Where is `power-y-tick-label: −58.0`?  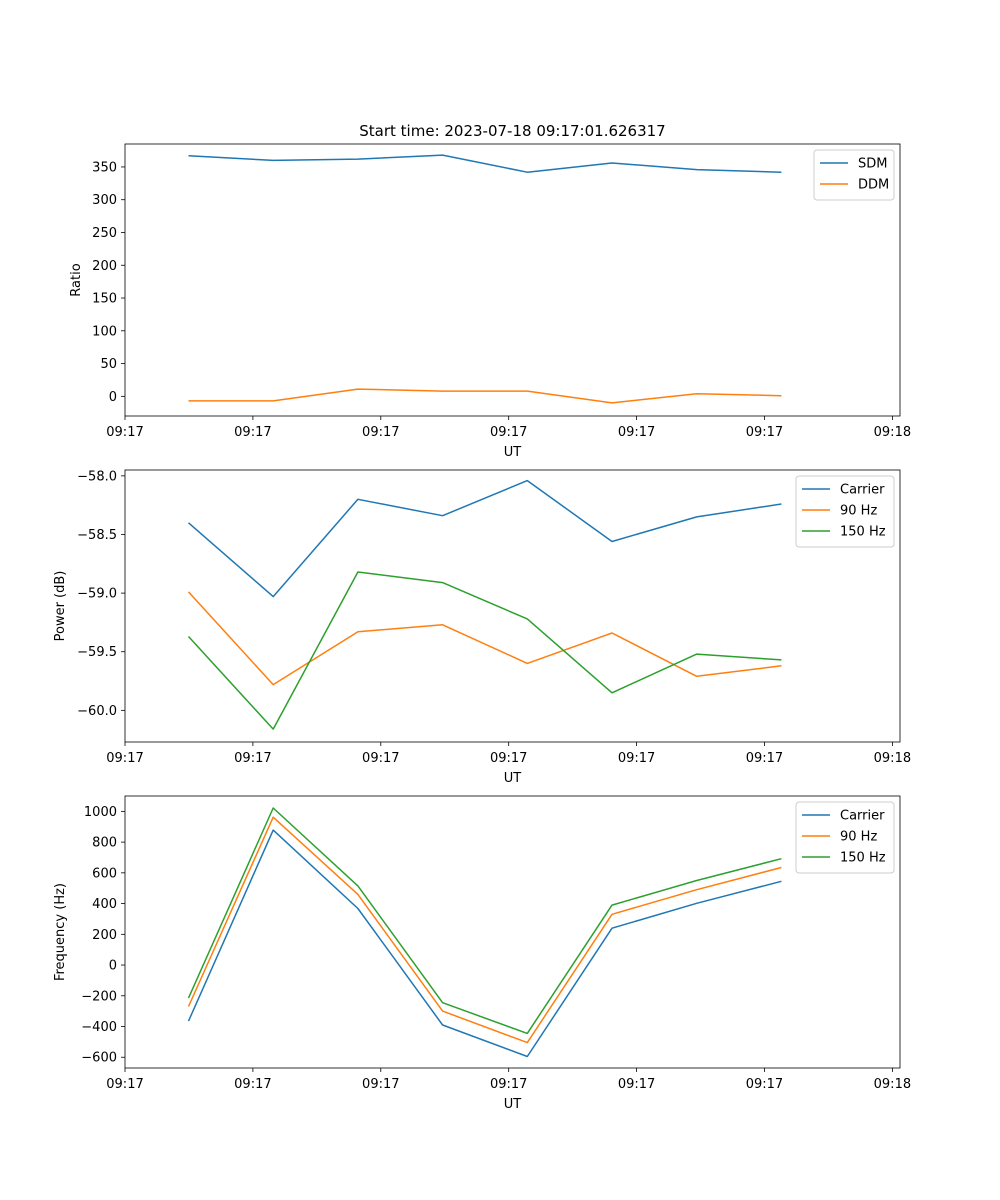 power-y-tick-label: −58.0 is located at coordinates (97, 476).